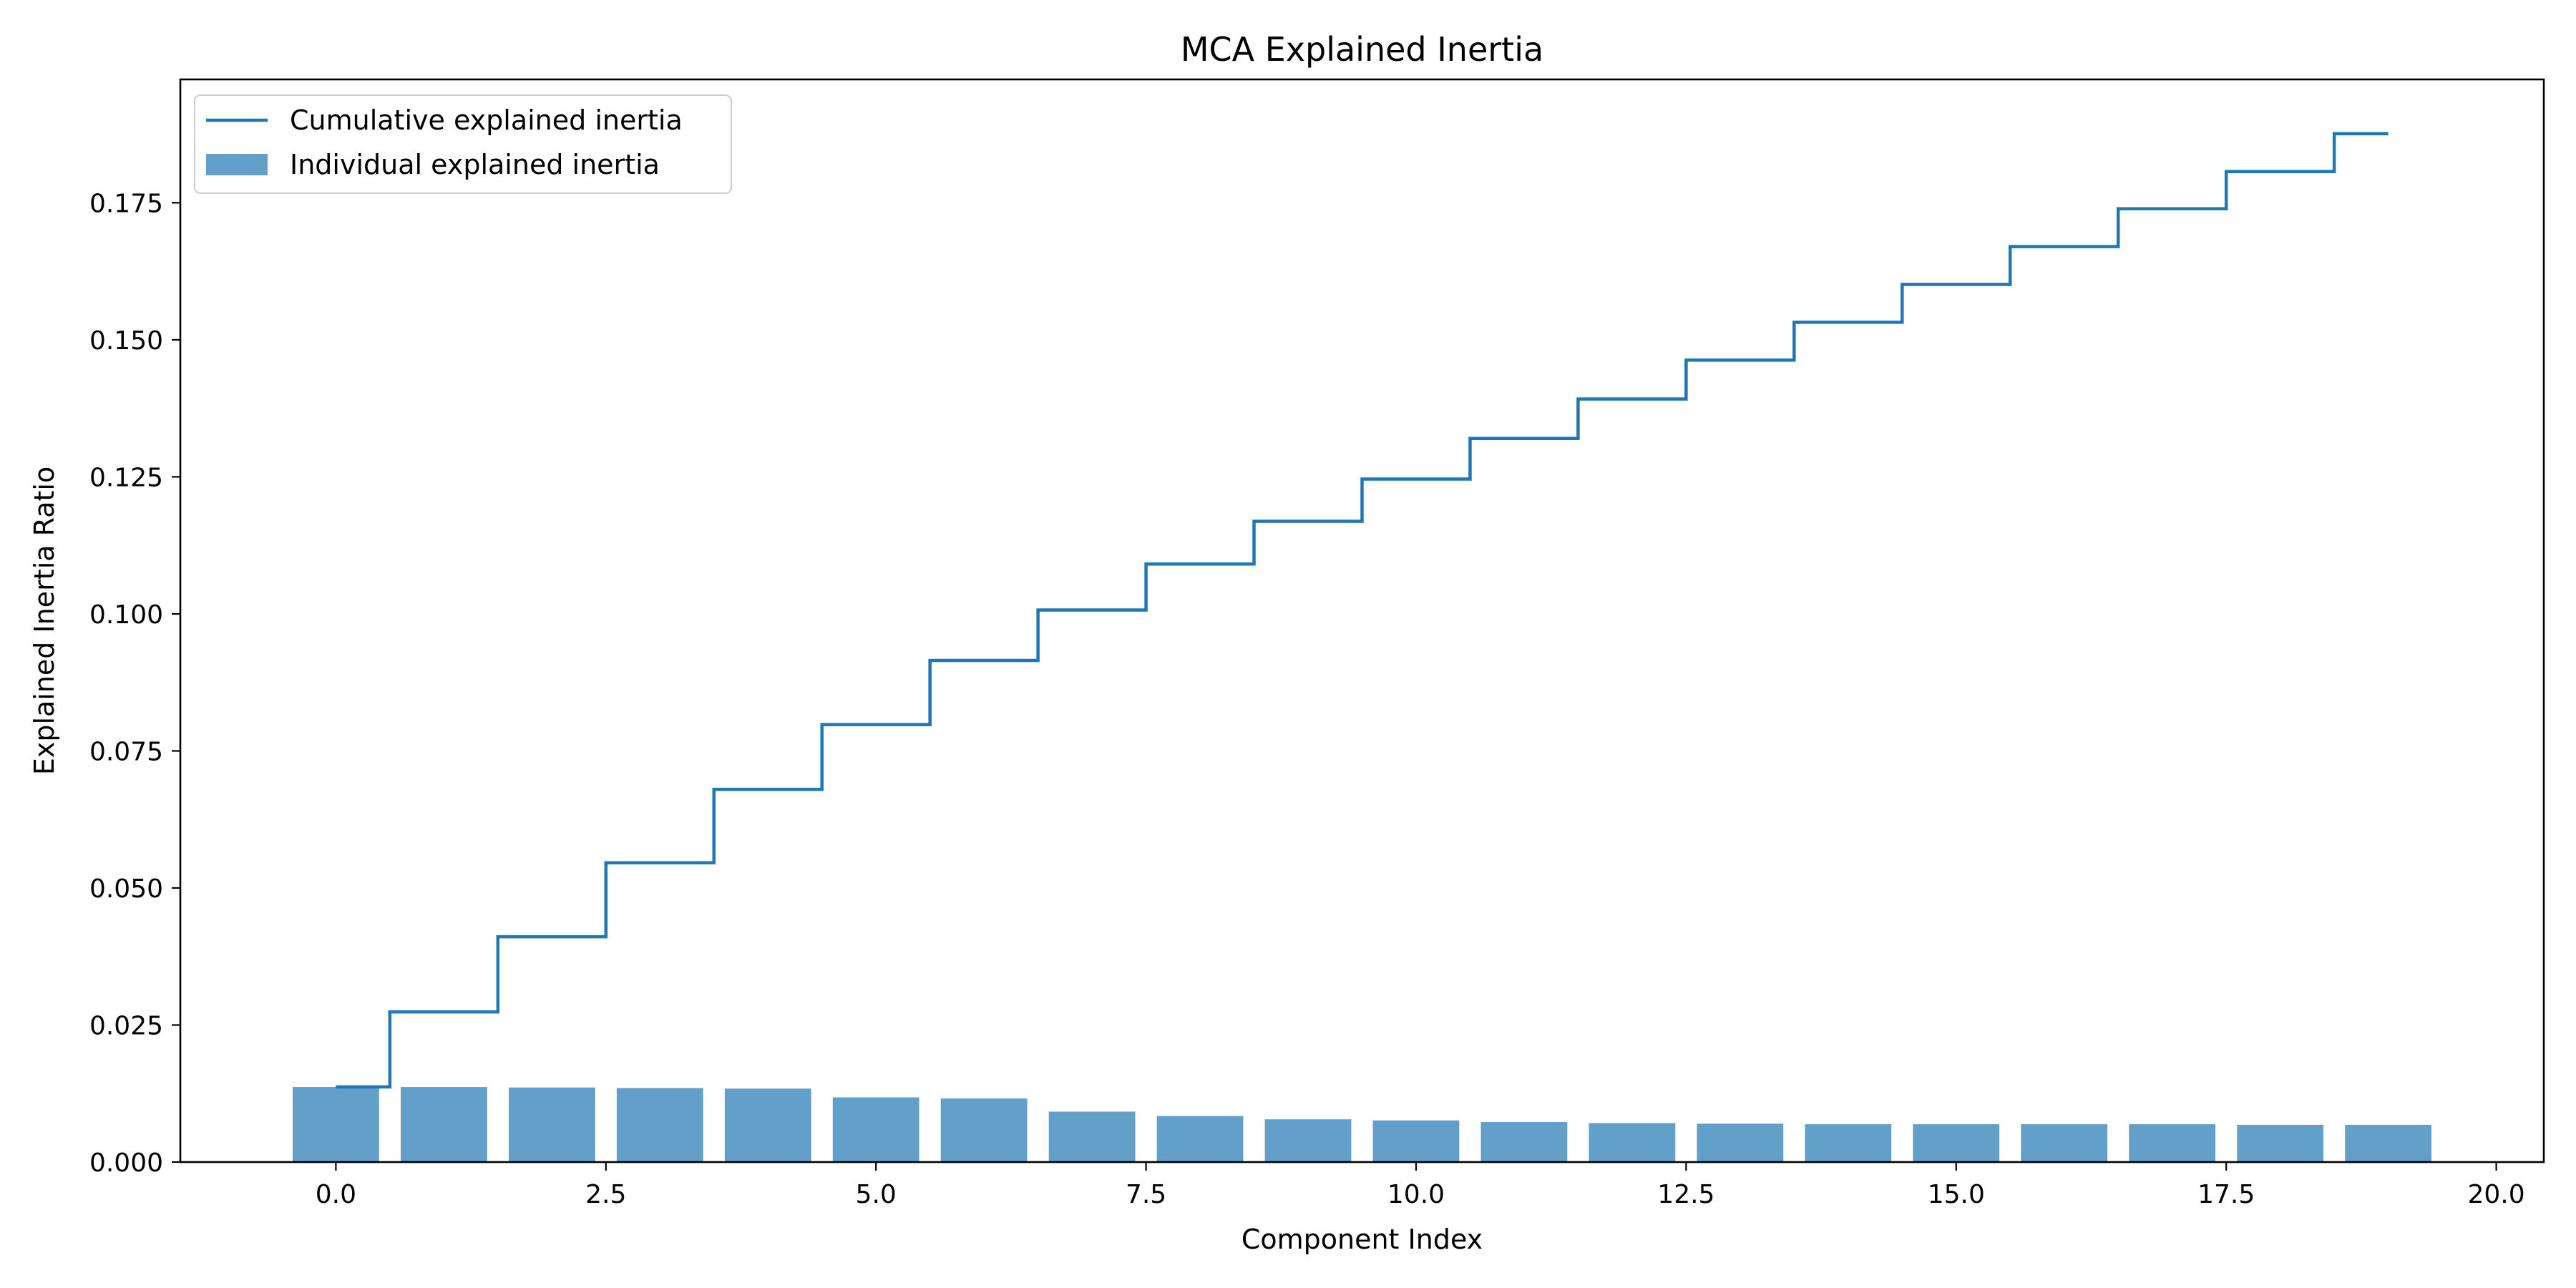 This screenshot has height=1288, width=2576. I want to click on x-tick-label: 5.0, so click(876, 1194).